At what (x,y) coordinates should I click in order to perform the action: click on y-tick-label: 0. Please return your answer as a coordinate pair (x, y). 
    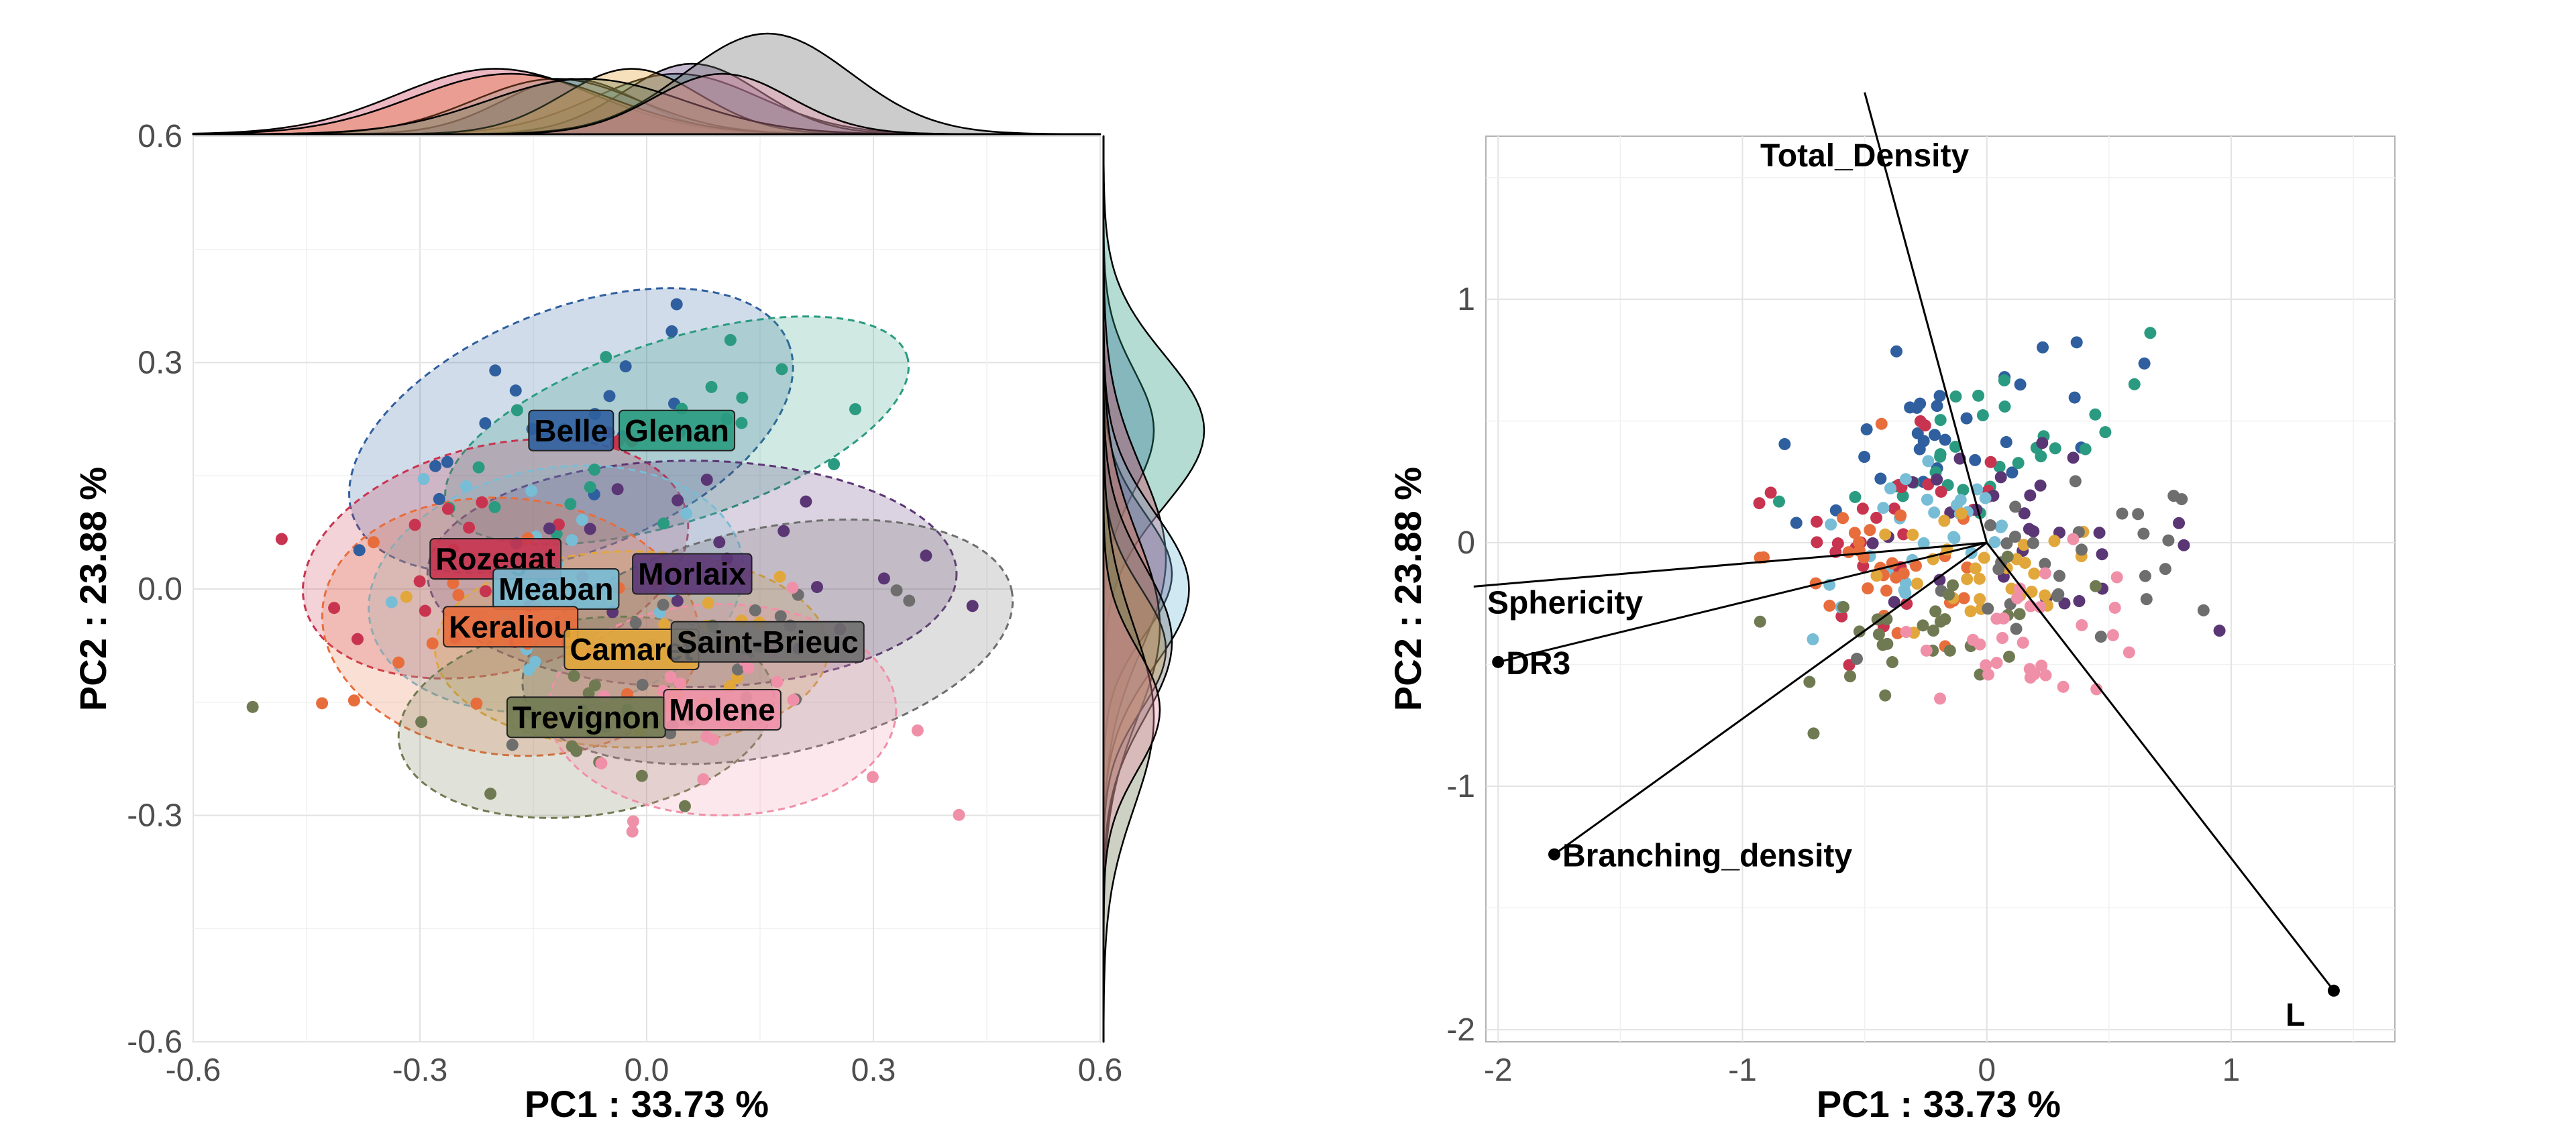
    Looking at the image, I should click on (1466, 543).